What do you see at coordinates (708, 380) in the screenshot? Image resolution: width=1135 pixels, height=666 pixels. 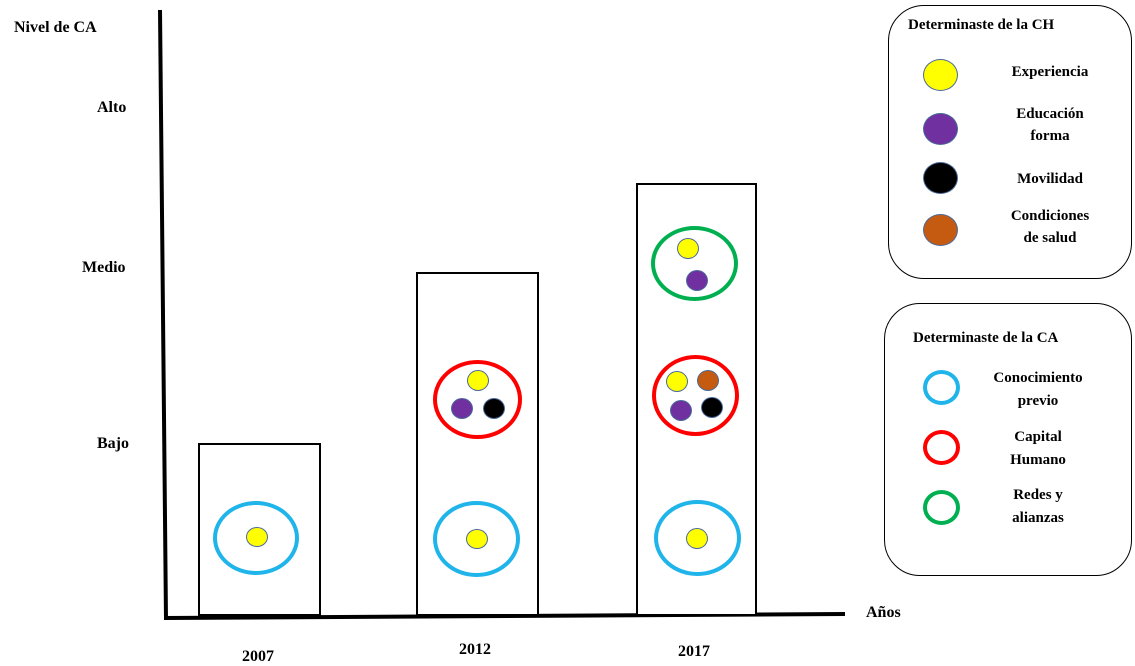 I see `dot-salud-2017` at bounding box center [708, 380].